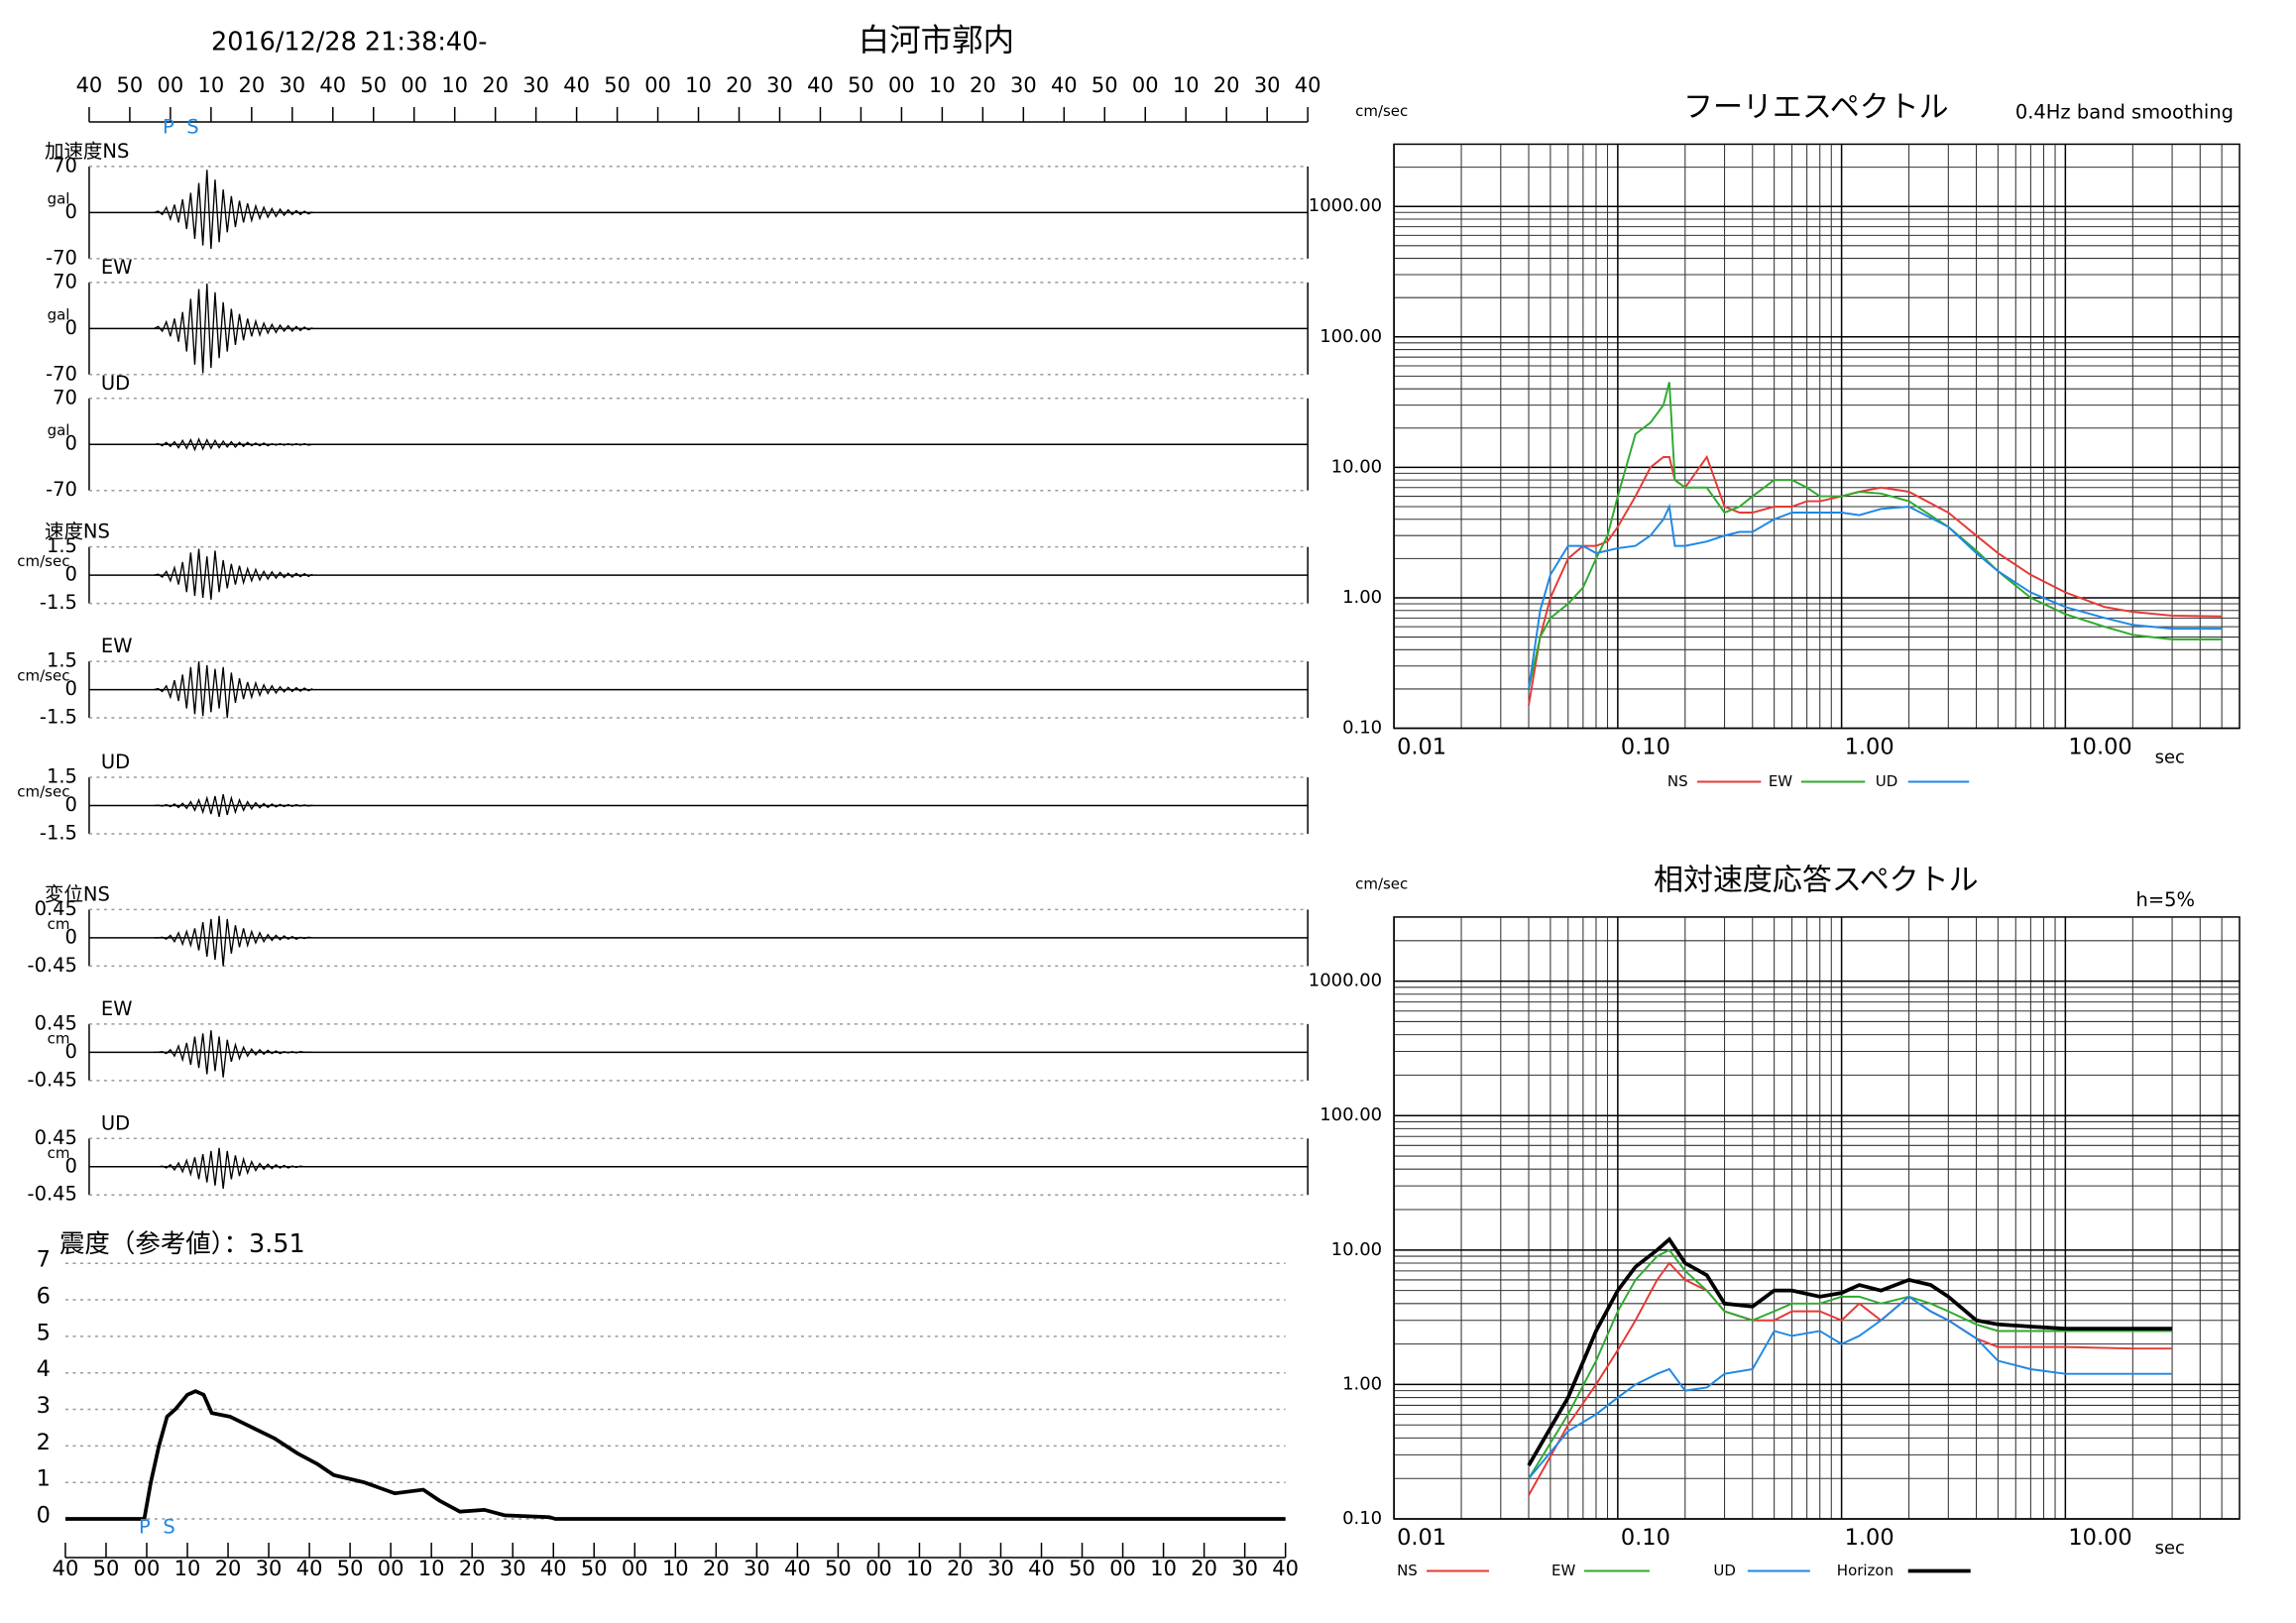 This screenshot has height=1623, width=2296. What do you see at coordinates (937, 40) in the screenshot?
I see `station: 白河市郭内` at bounding box center [937, 40].